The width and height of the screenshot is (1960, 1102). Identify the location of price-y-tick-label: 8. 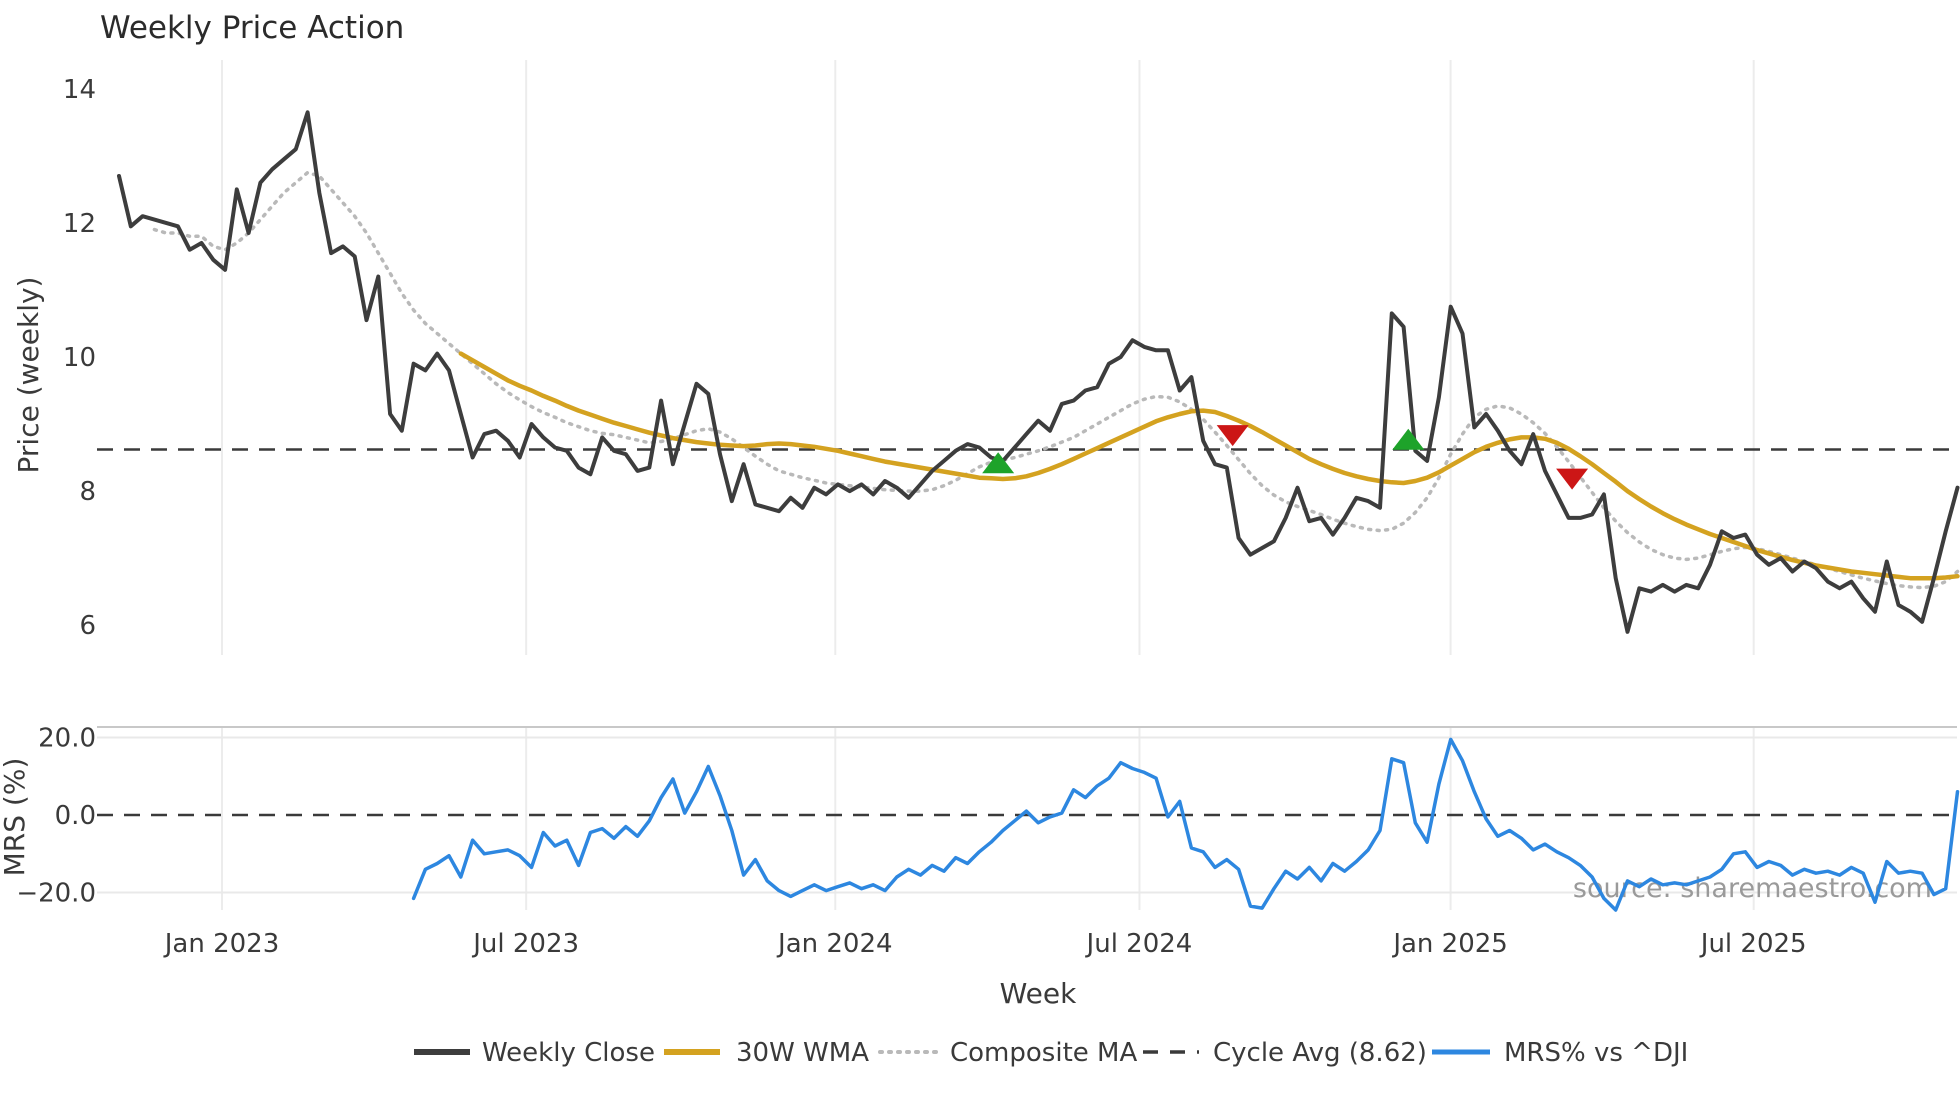
(87, 492).